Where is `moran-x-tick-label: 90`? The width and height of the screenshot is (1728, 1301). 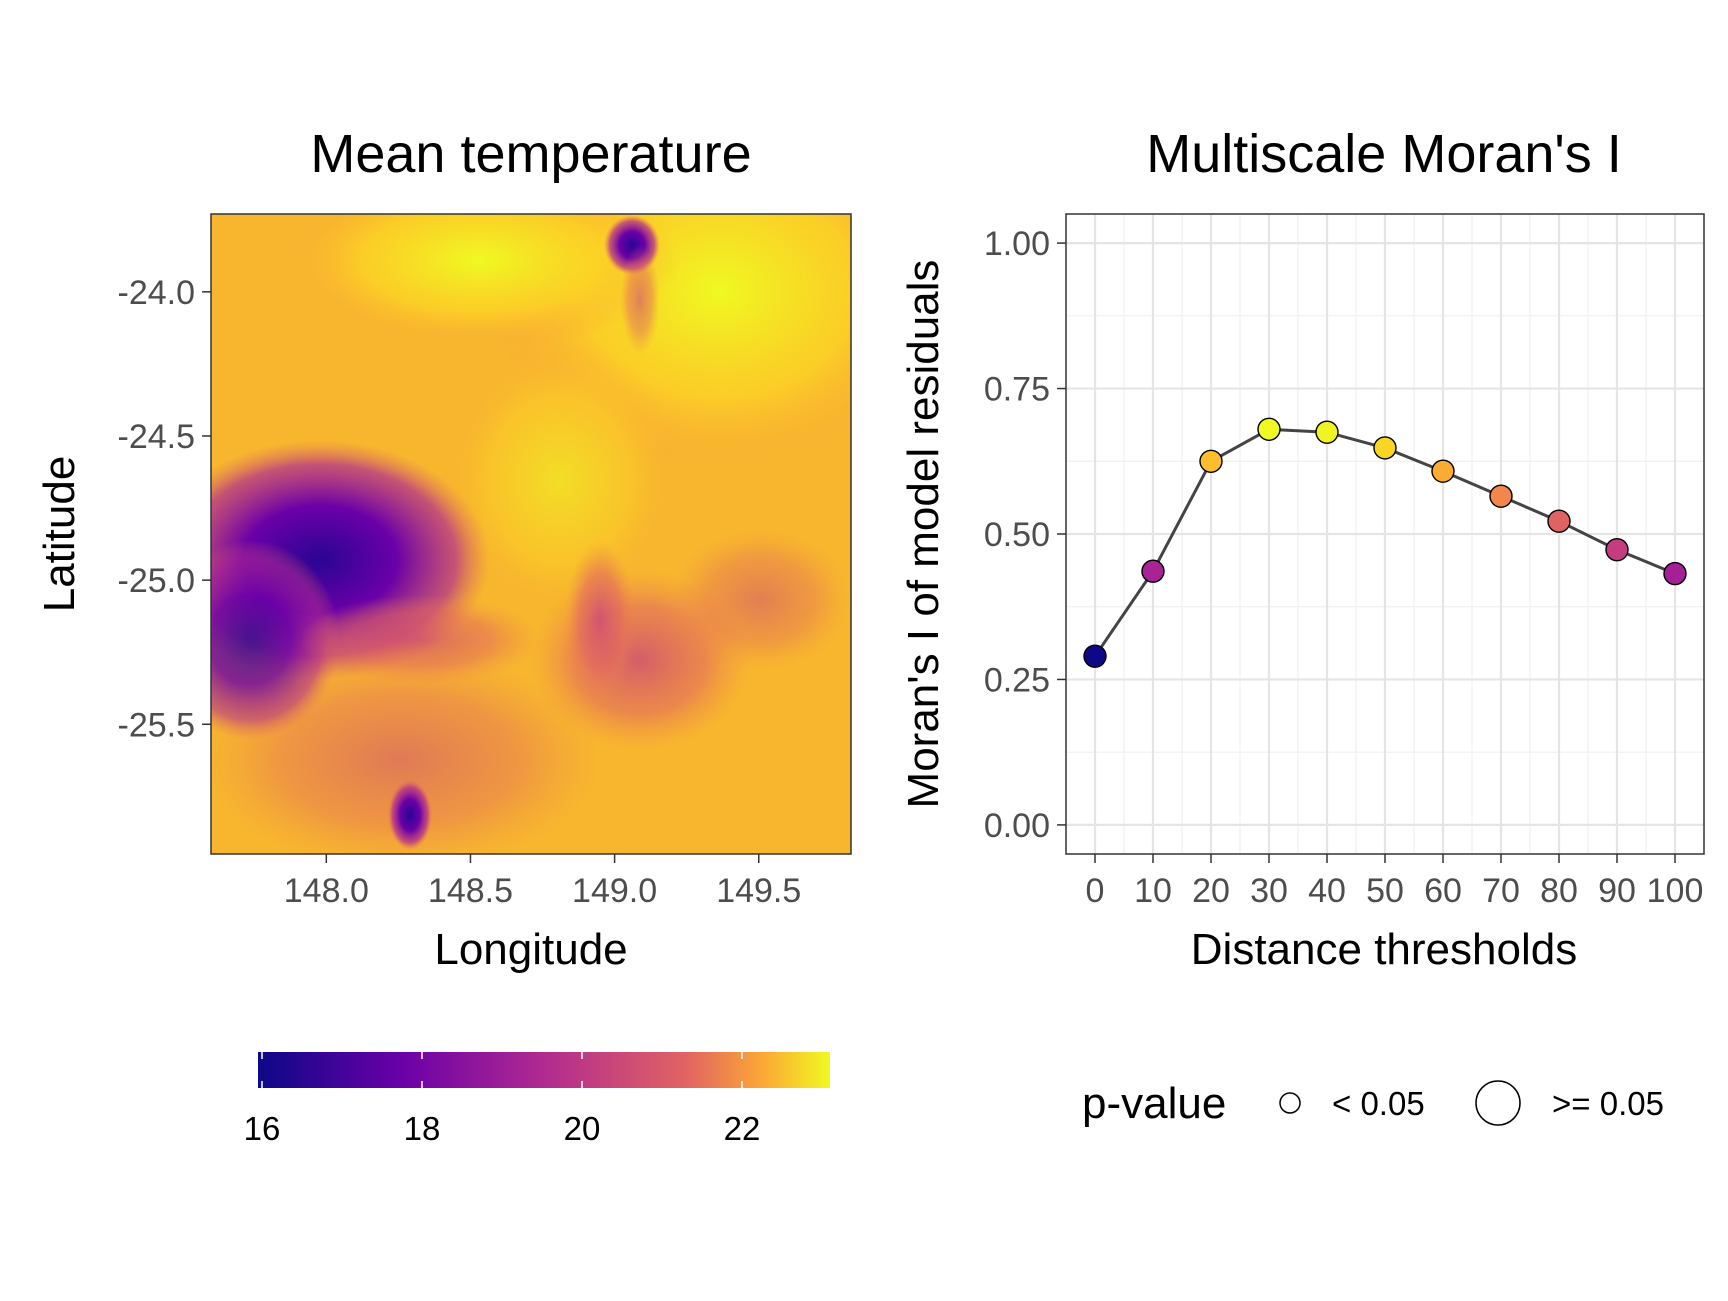 moran-x-tick-label: 90 is located at coordinates (1617, 891).